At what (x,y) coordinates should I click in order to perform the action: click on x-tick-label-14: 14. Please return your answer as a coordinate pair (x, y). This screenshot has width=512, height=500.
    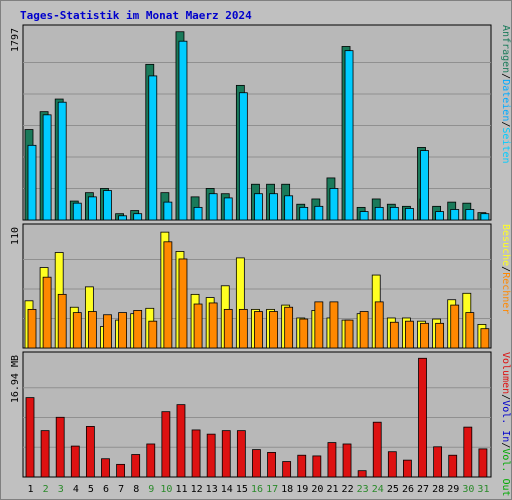
    Looking at the image, I should click on (227, 489).